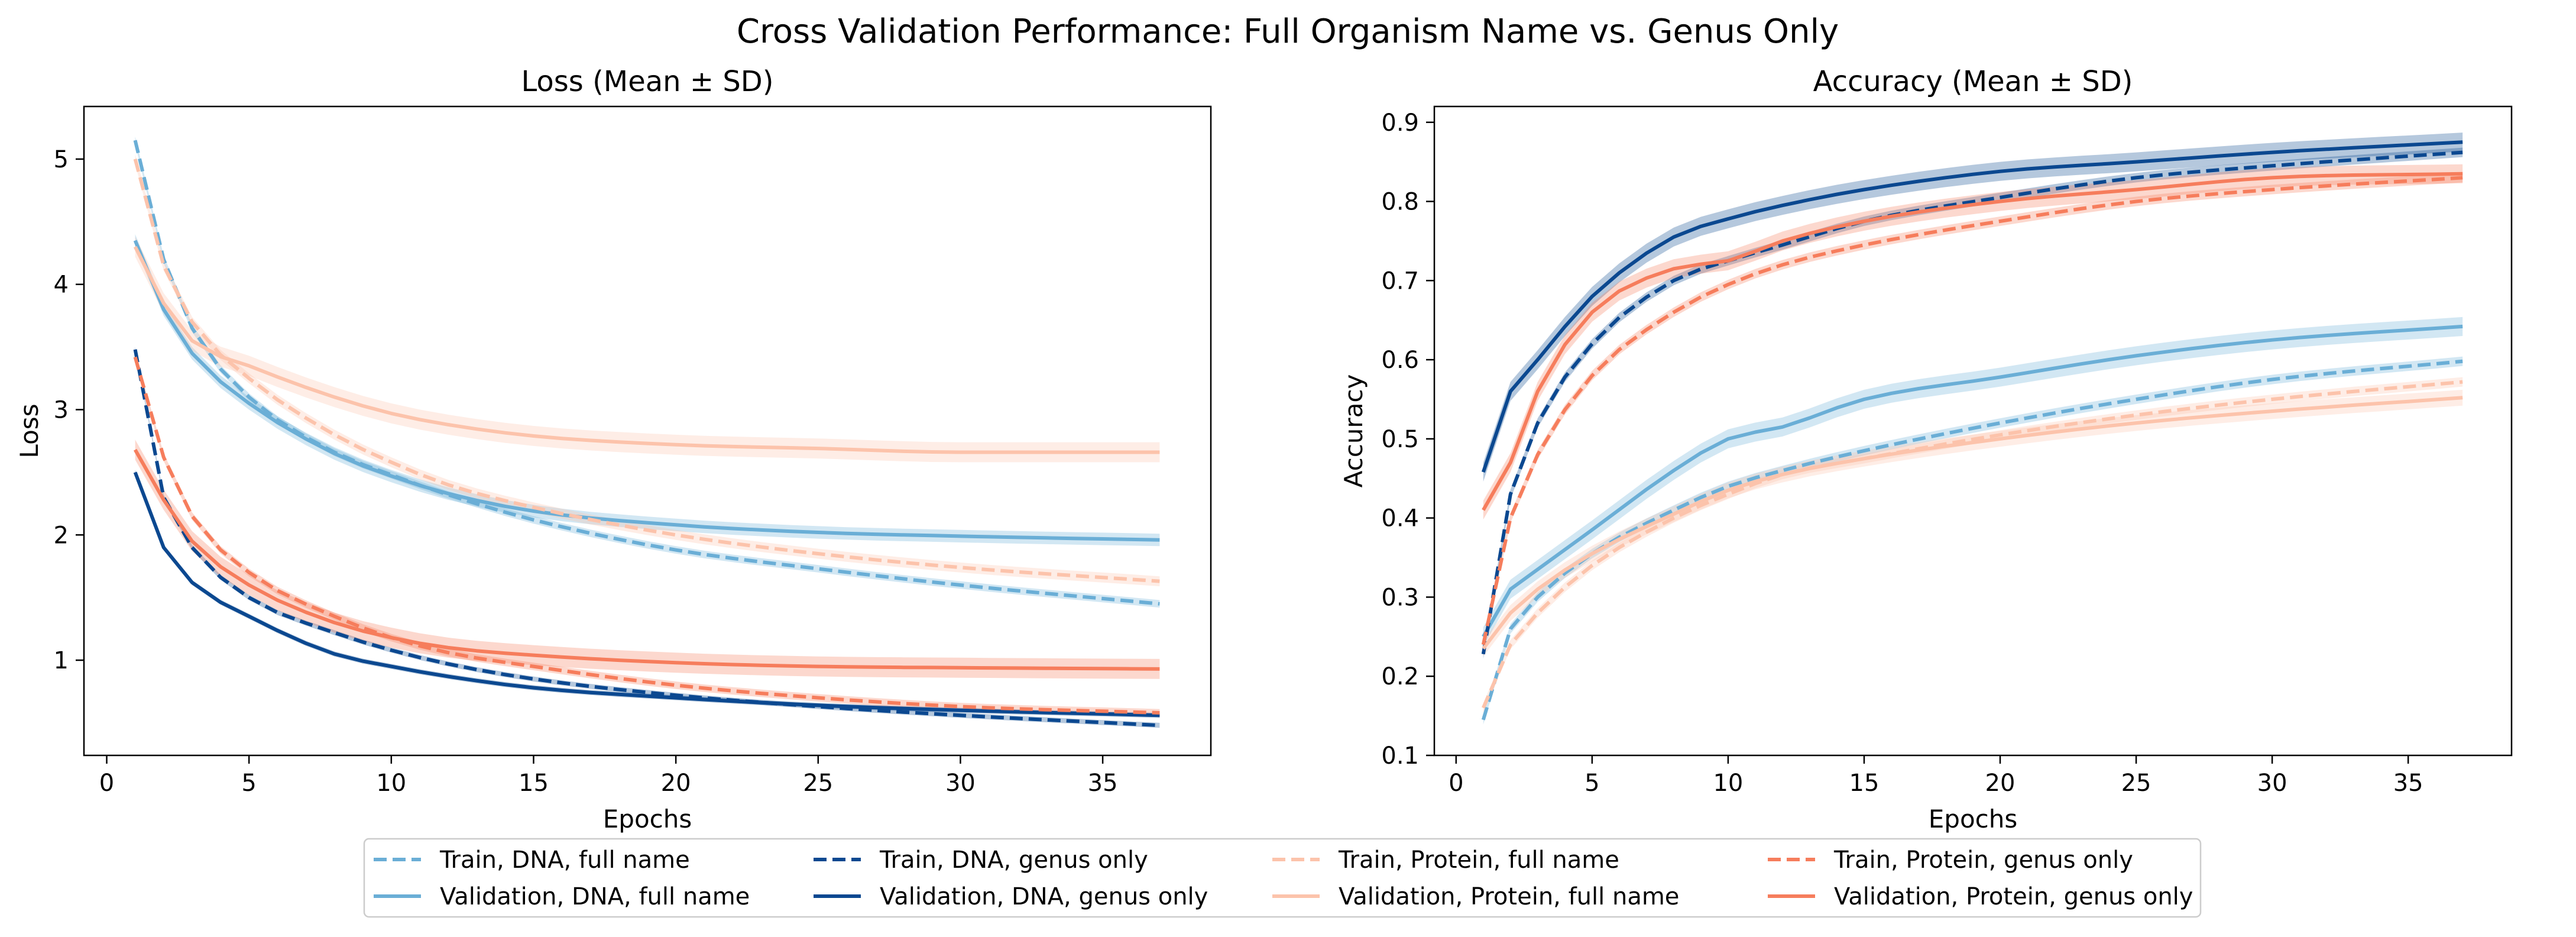 This screenshot has height=937, width=2576. What do you see at coordinates (1478, 860) in the screenshot?
I see `legend-label: Train, Protein, full name` at bounding box center [1478, 860].